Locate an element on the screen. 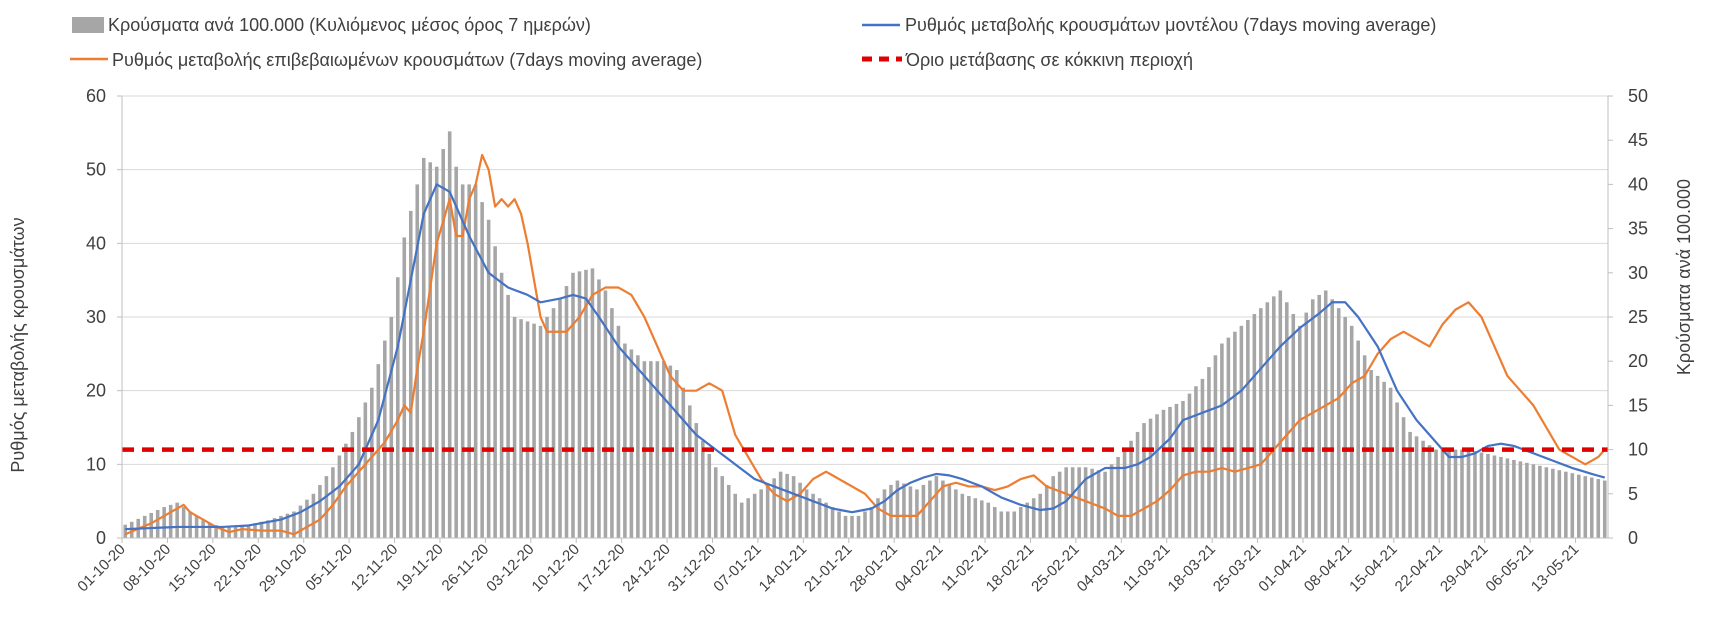 The height and width of the screenshot is (641, 1712). y-right-tick-label: 25 is located at coordinates (1638, 317).